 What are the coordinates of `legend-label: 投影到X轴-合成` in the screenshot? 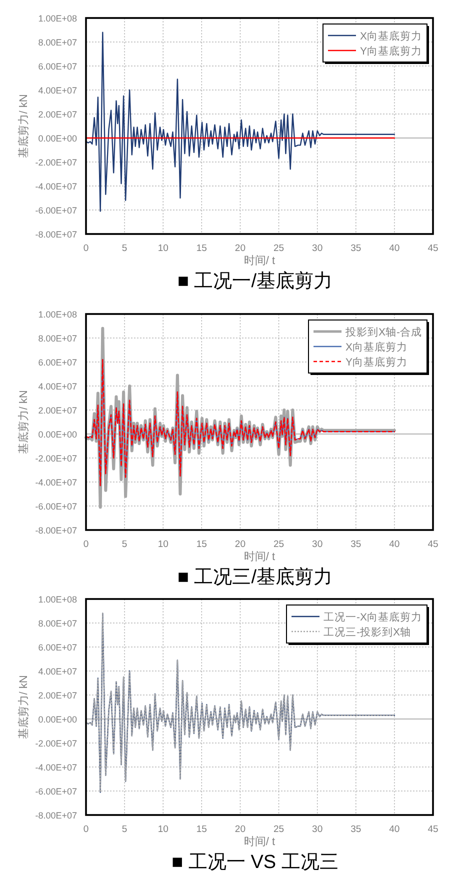 It's located at (383, 331).